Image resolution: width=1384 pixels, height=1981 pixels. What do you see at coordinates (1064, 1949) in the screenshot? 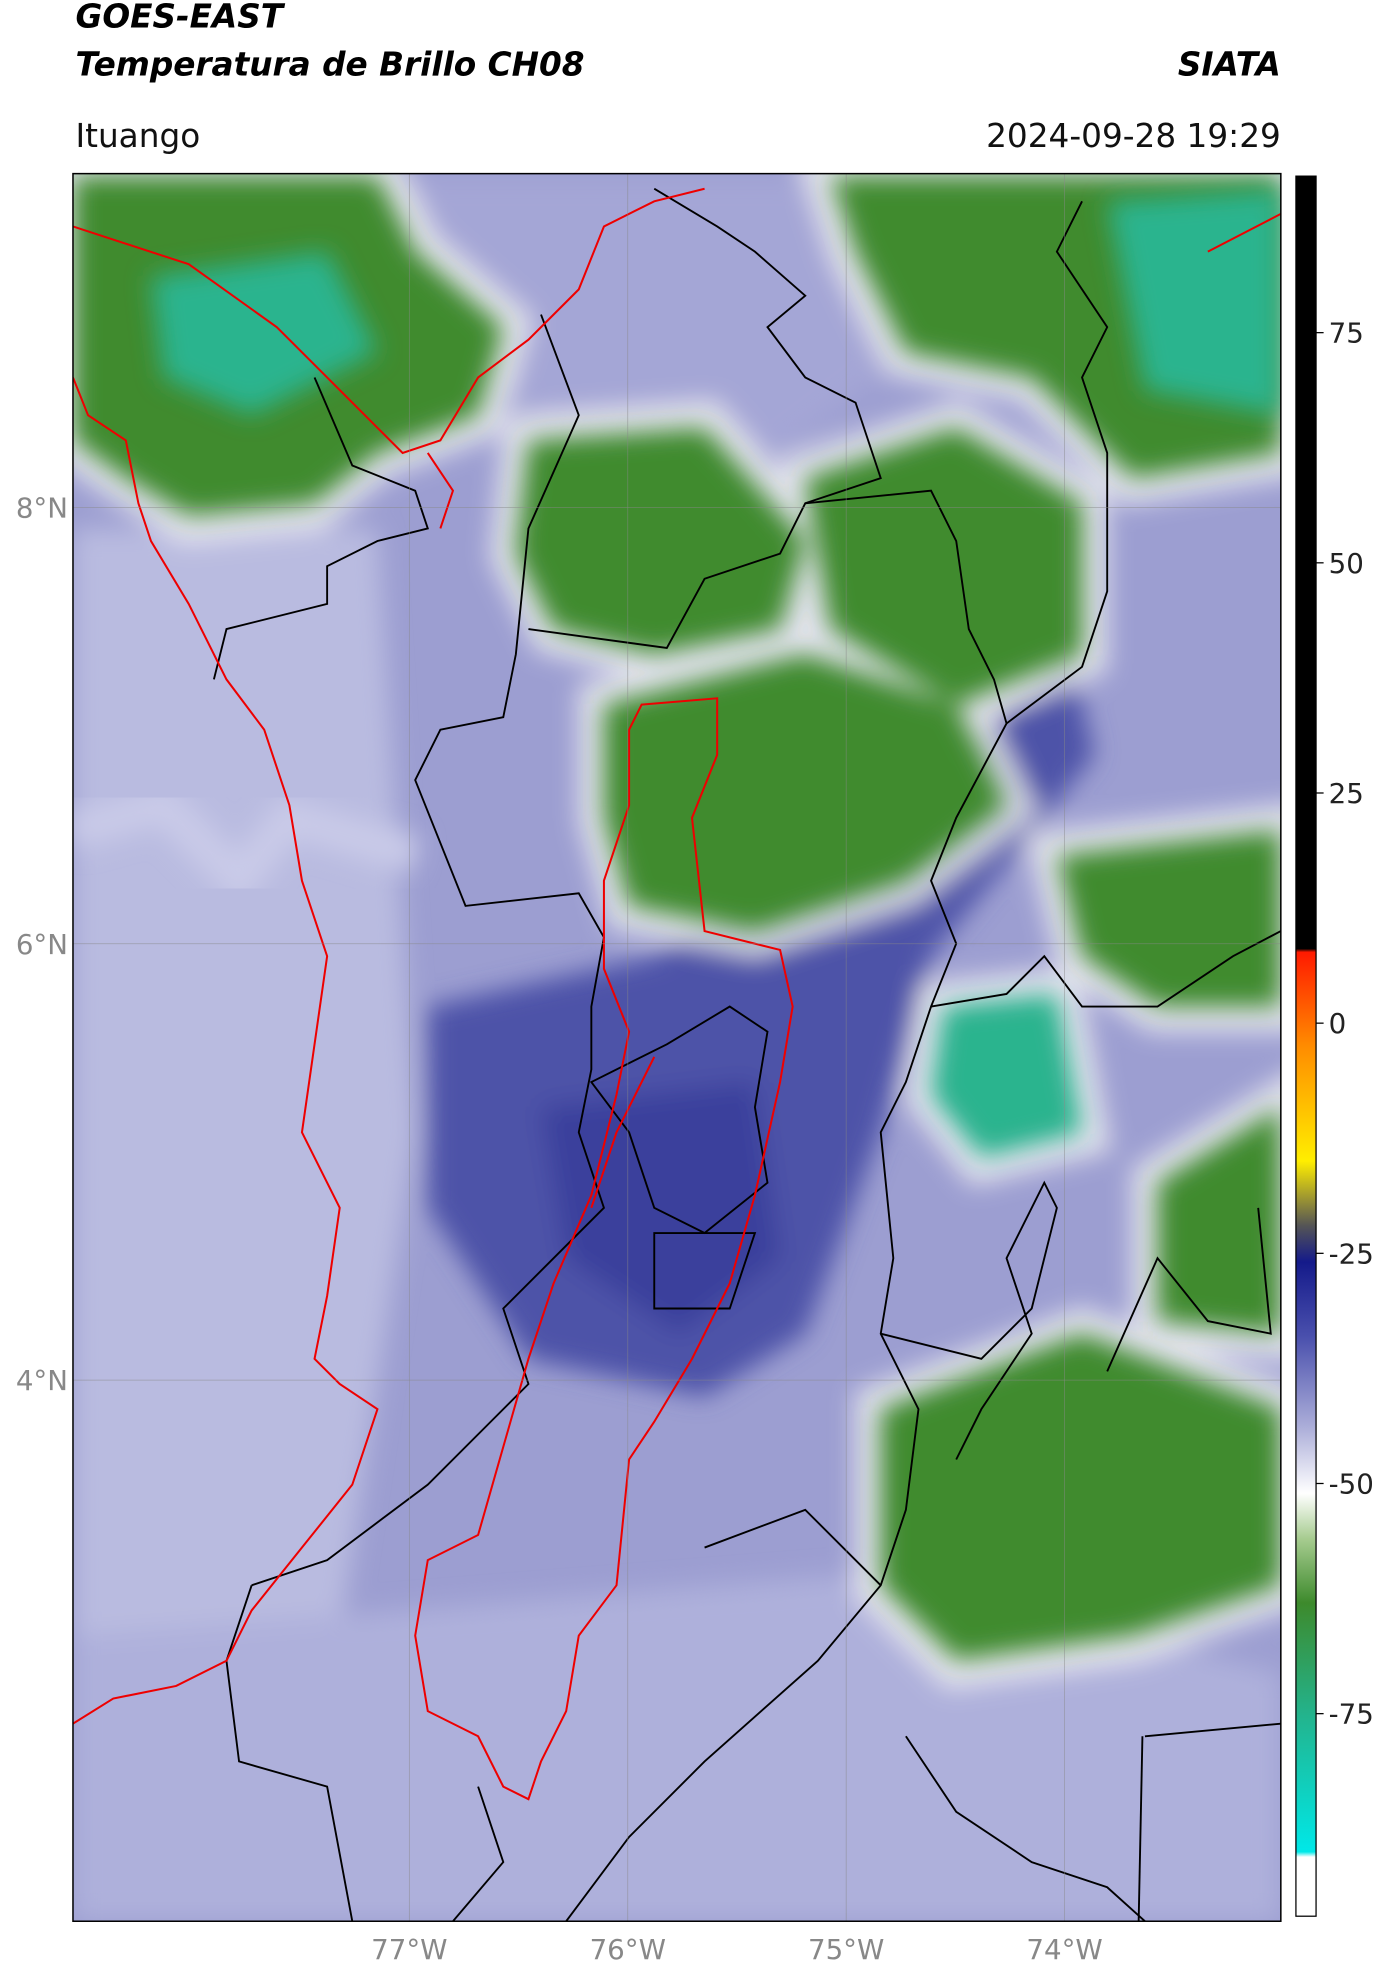
I see `x-tick-label: 74°W` at bounding box center [1064, 1949].